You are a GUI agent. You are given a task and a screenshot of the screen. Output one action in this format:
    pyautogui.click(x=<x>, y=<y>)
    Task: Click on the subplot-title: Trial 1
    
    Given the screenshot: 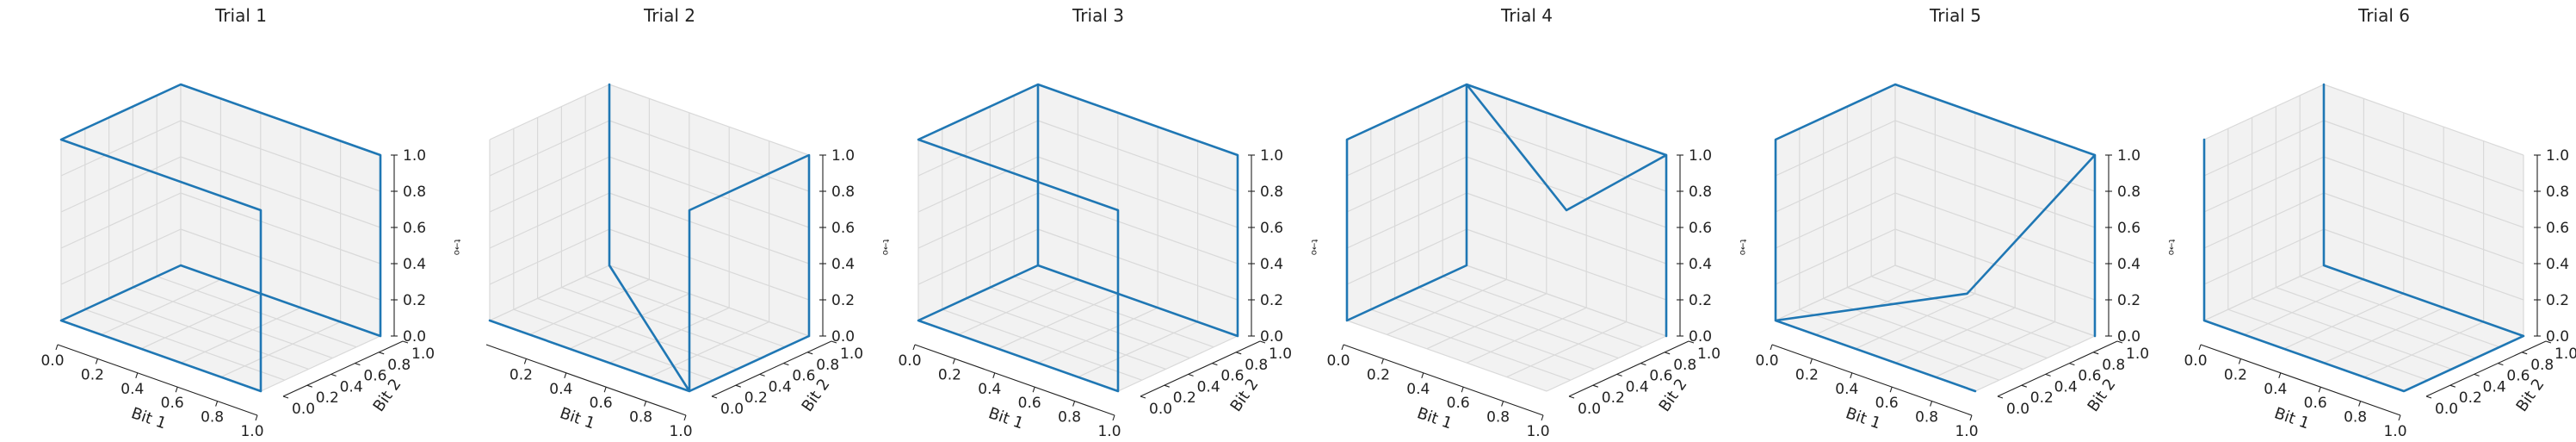 What is the action you would take?
    pyautogui.click(x=240, y=16)
    